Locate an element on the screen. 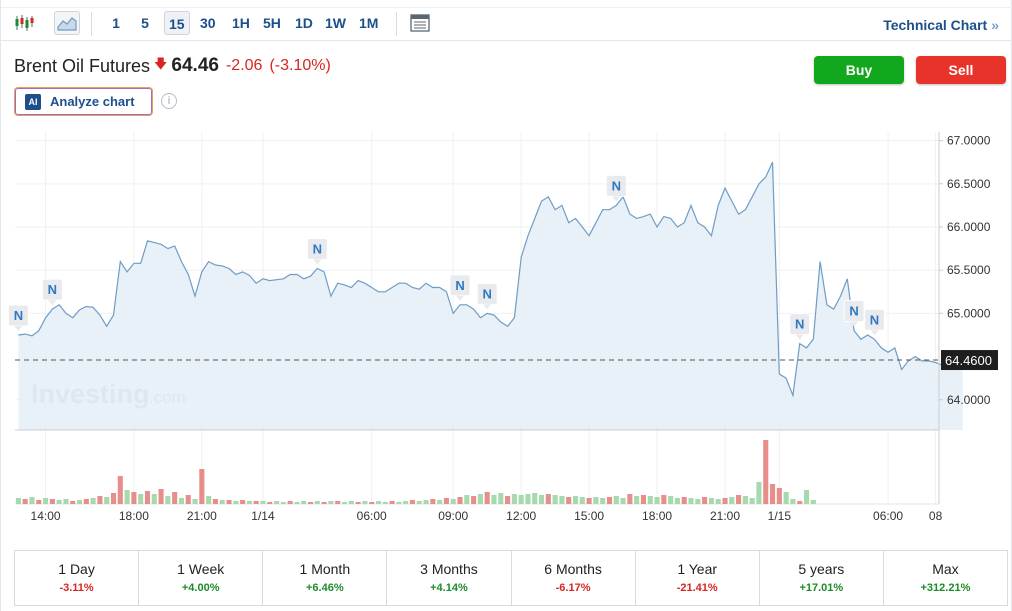 The width and height of the screenshot is (1012, 611). timeframe-5h: 5H is located at coordinates (272, 23).